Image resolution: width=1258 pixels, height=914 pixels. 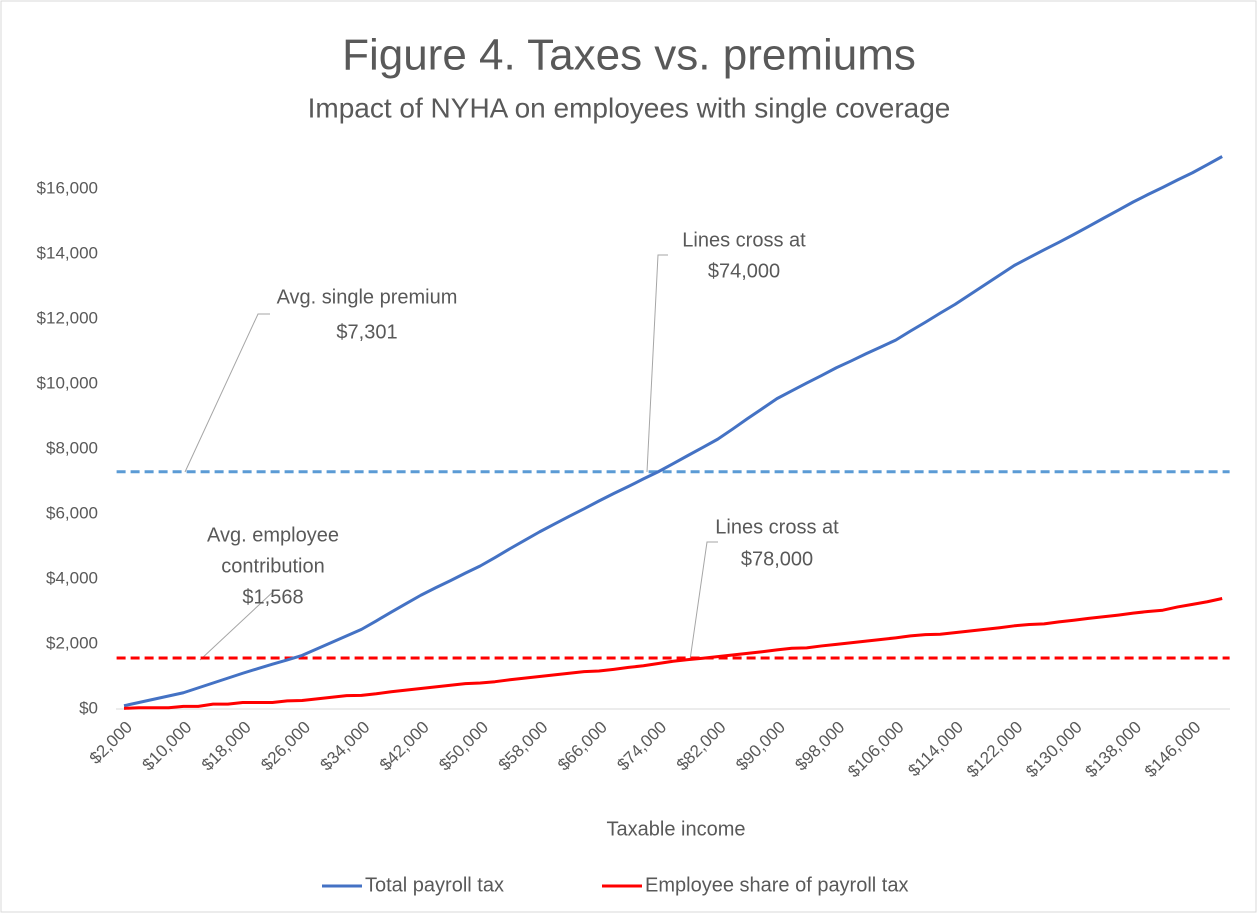 What do you see at coordinates (272, 597) in the screenshot?
I see `annotation: $1,568` at bounding box center [272, 597].